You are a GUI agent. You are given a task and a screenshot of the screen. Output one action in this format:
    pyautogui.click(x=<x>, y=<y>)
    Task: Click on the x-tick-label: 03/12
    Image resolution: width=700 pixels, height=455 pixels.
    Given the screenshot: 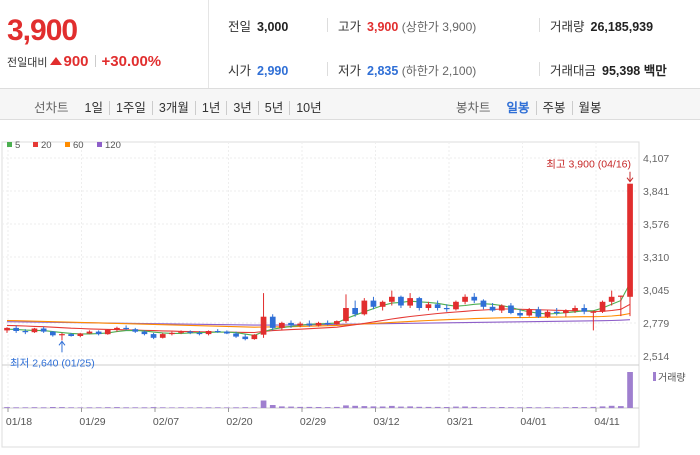 What is the action you would take?
    pyautogui.click(x=386, y=422)
    